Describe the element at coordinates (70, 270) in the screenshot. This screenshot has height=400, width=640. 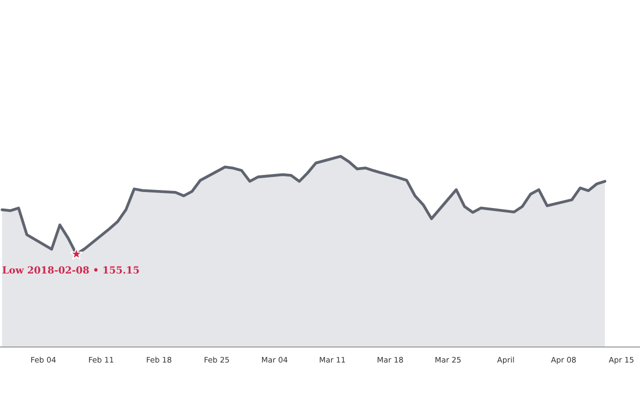
I see `annotation: Low 2018-02-08 • 155.15` at that location.